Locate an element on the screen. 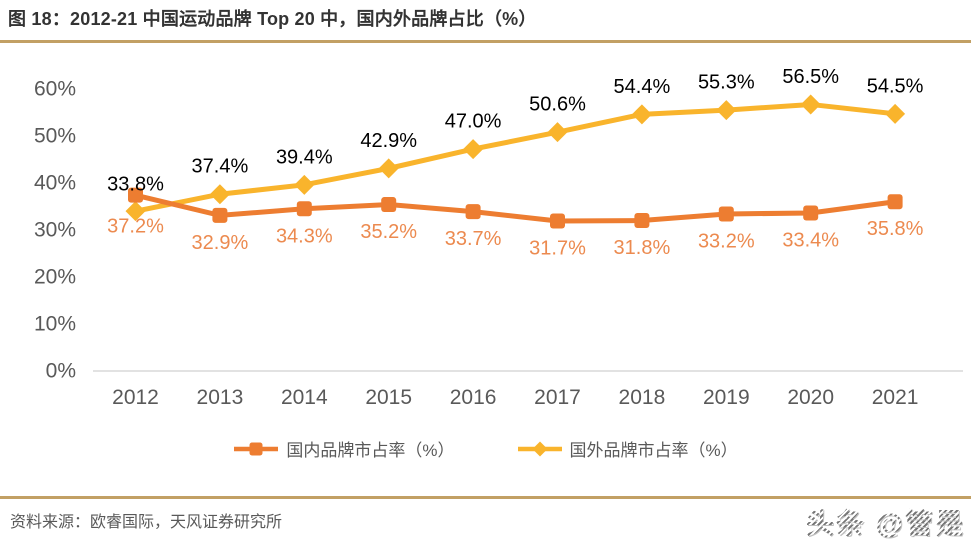  data-label-domestic: 33.2% is located at coordinates (726, 241).